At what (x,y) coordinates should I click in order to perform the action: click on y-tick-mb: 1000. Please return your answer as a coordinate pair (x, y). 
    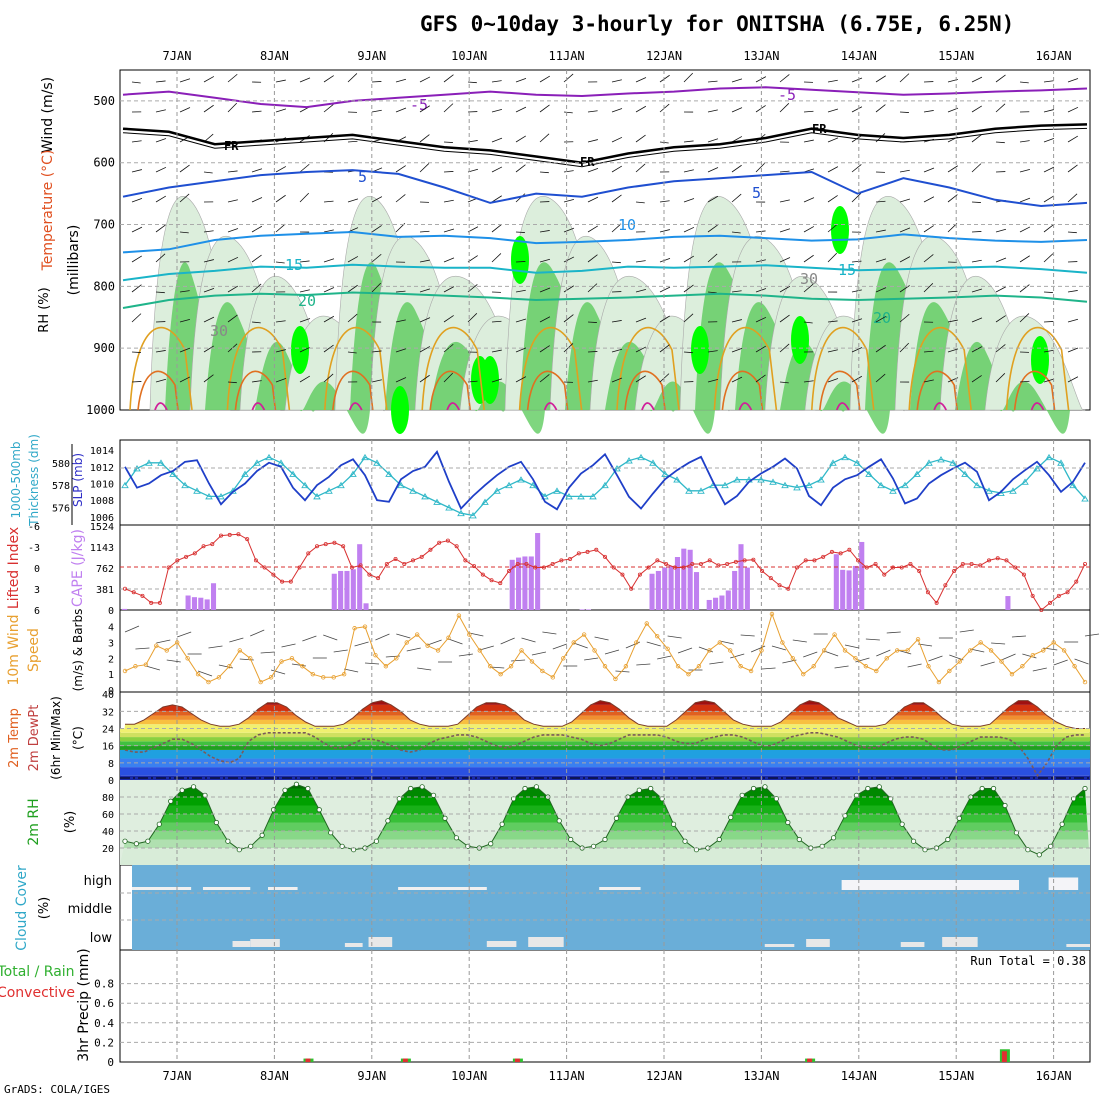
    Looking at the image, I should click on (100, 410).